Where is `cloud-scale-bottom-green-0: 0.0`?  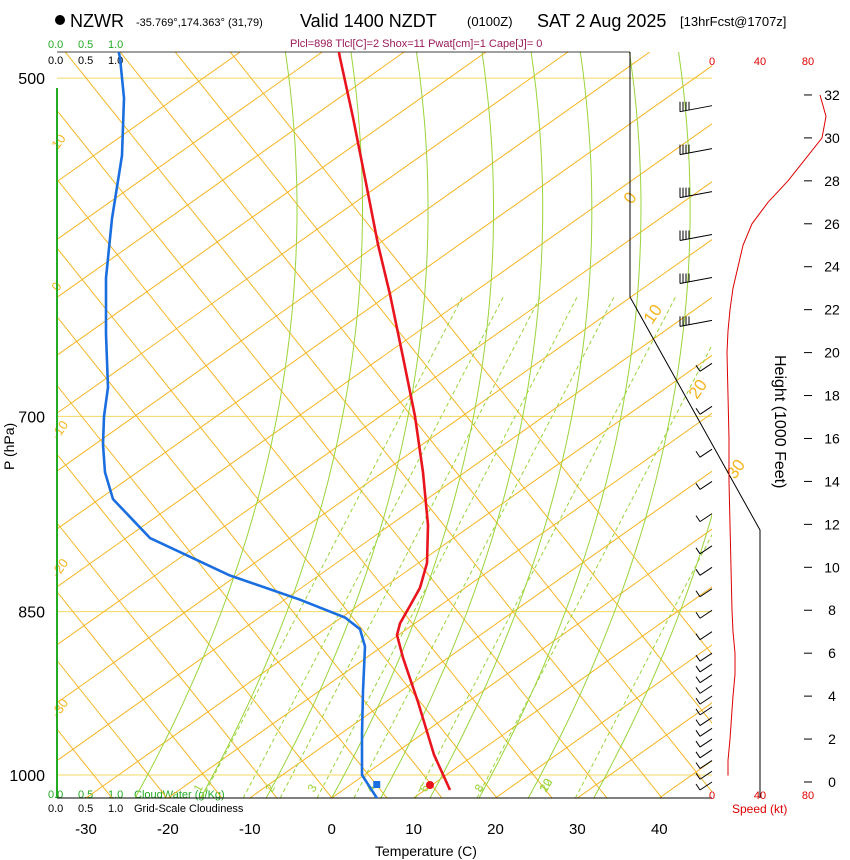
cloud-scale-bottom-green-0: 0.0 is located at coordinates (55, 795).